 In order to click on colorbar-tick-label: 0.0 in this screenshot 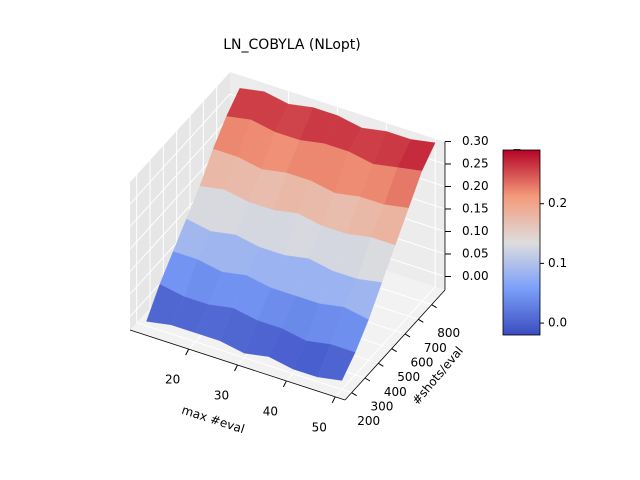, I will do `click(557, 323)`.